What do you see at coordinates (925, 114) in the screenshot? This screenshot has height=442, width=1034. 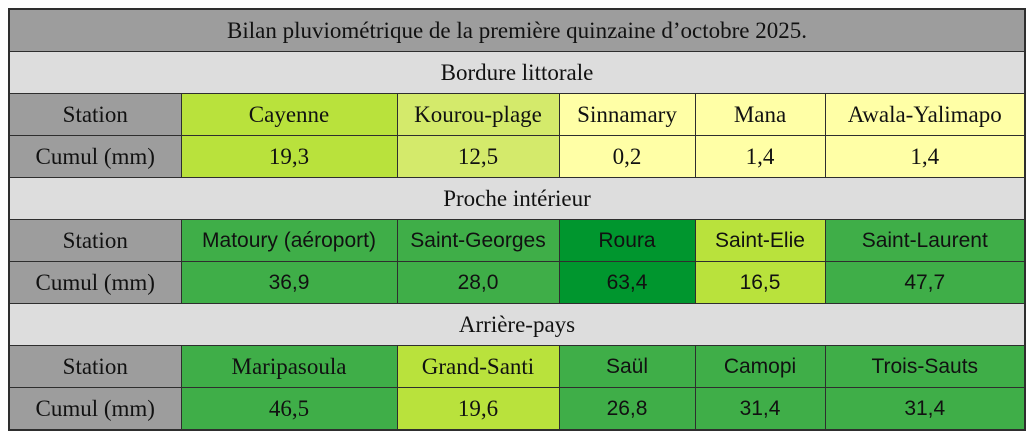 I see `station-name-cell: Awala-Yalimapo` at bounding box center [925, 114].